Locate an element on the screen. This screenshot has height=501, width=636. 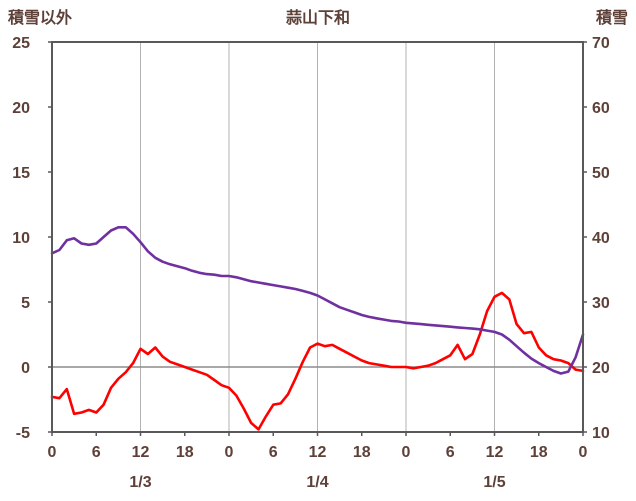
y-right-tick-label: 20 is located at coordinates (601, 368).